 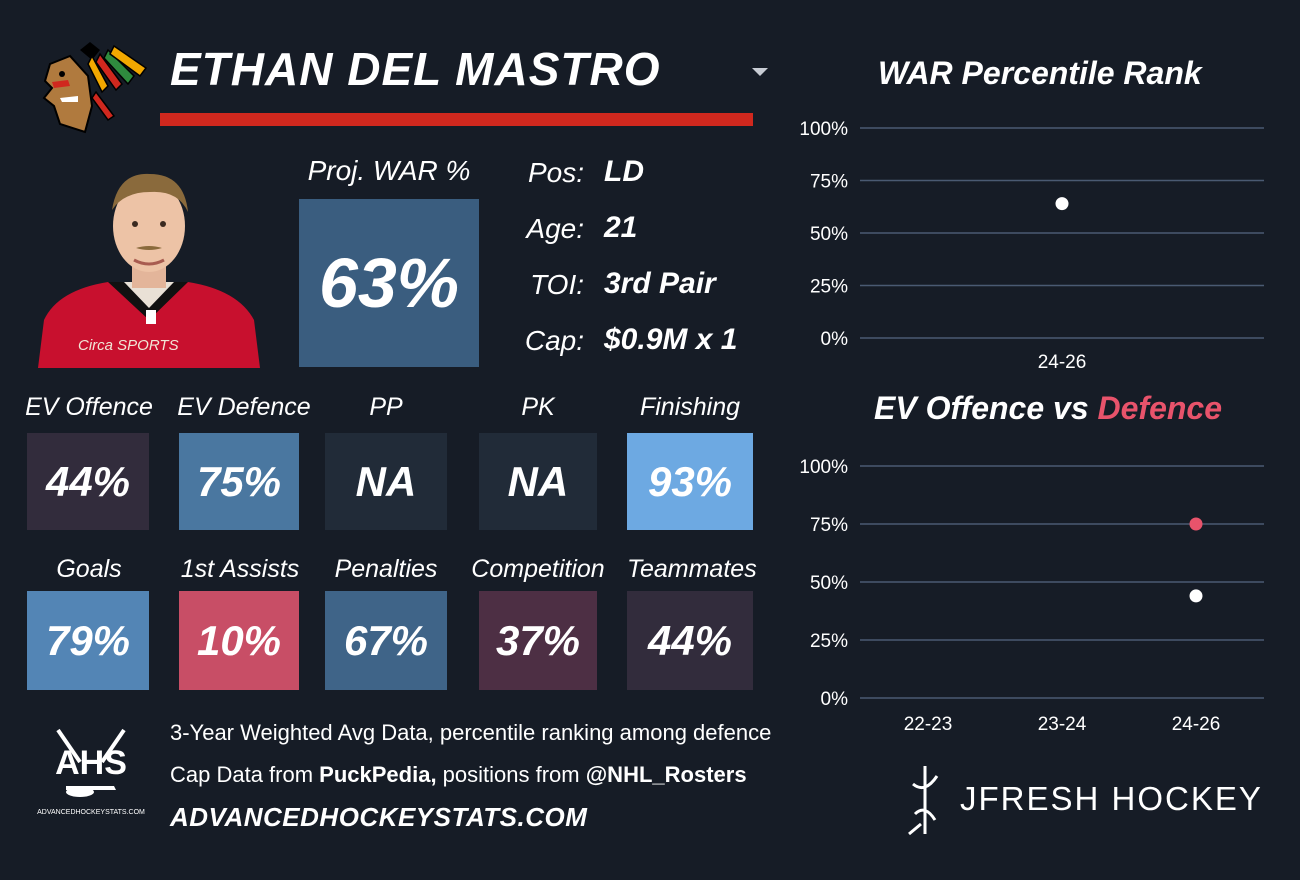 I want to click on chevron-down-icon, so click(x=760, y=72).